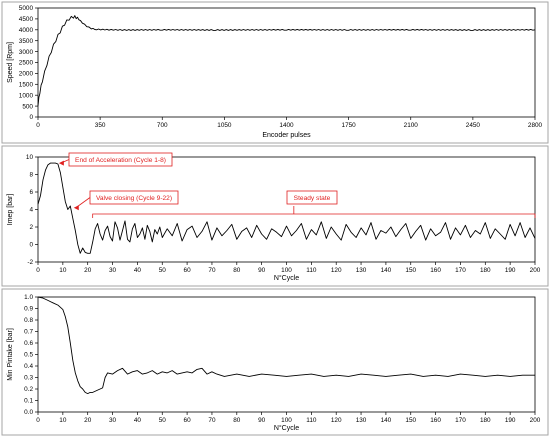 This screenshot has width=550, height=437. I want to click on annotation-text: Steady state, so click(312, 198).